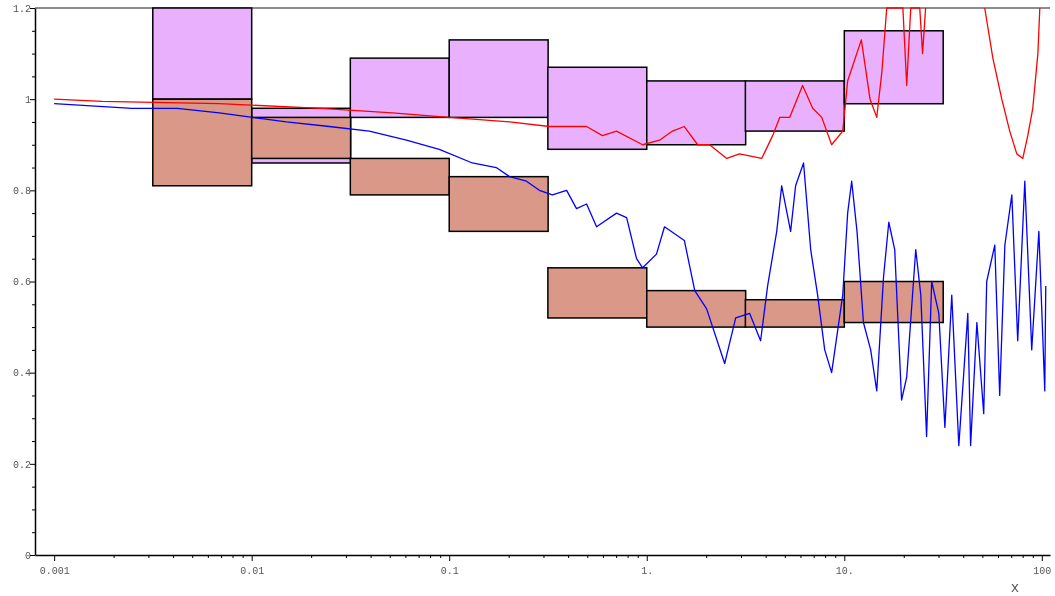 Image resolution: width=1055 pixels, height=596 pixels. Describe the element at coordinates (54, 572) in the screenshot. I see `x-tick-label: 0.001` at that location.